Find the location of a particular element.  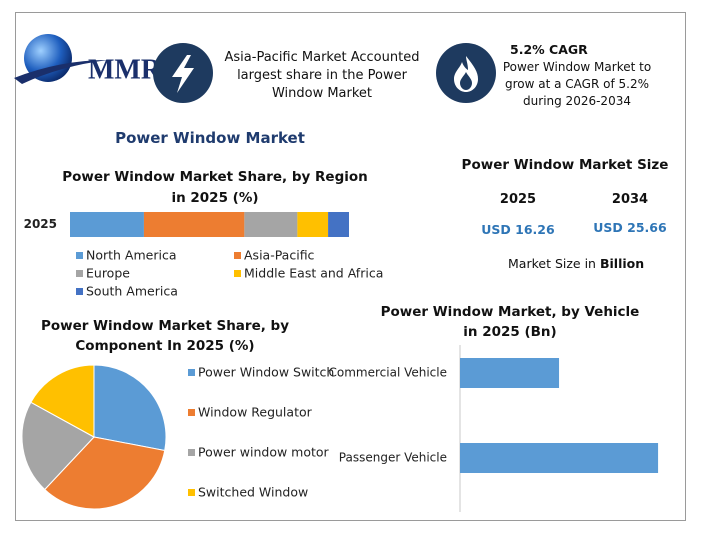

legend-label: Power Window Switch is located at coordinates (266, 372).